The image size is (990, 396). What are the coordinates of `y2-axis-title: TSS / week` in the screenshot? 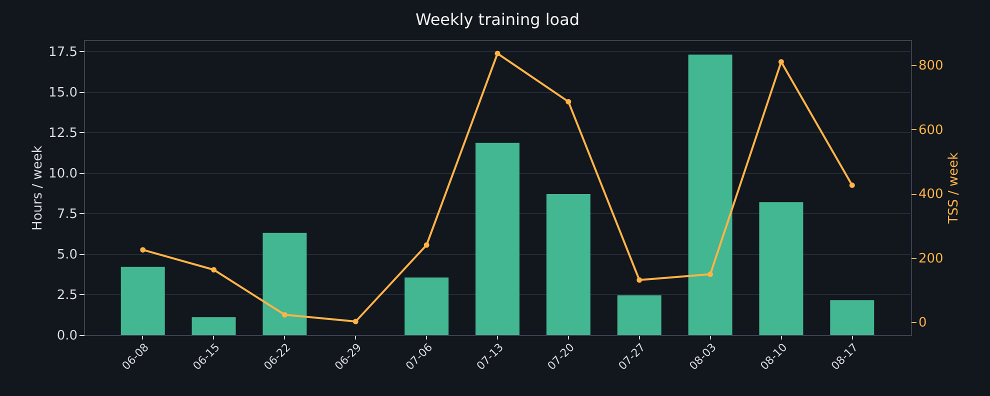 It's located at (954, 188).